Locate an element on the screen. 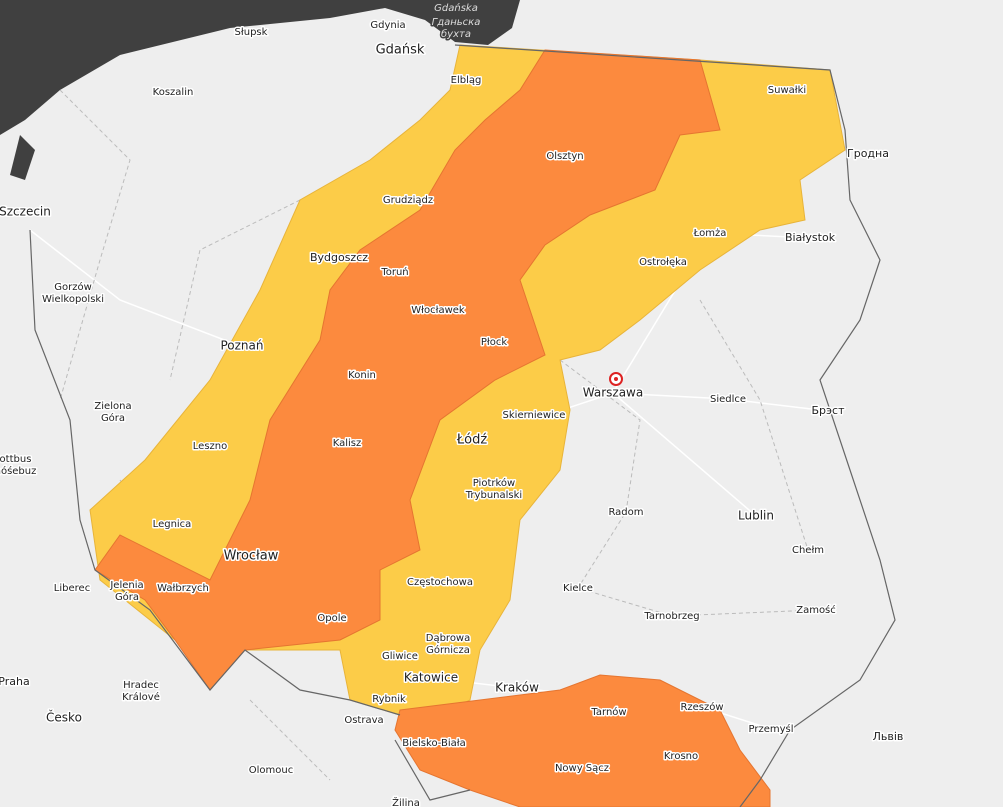 This screenshot has height=807, width=1003. place-label: Skierniewice is located at coordinates (534, 415).